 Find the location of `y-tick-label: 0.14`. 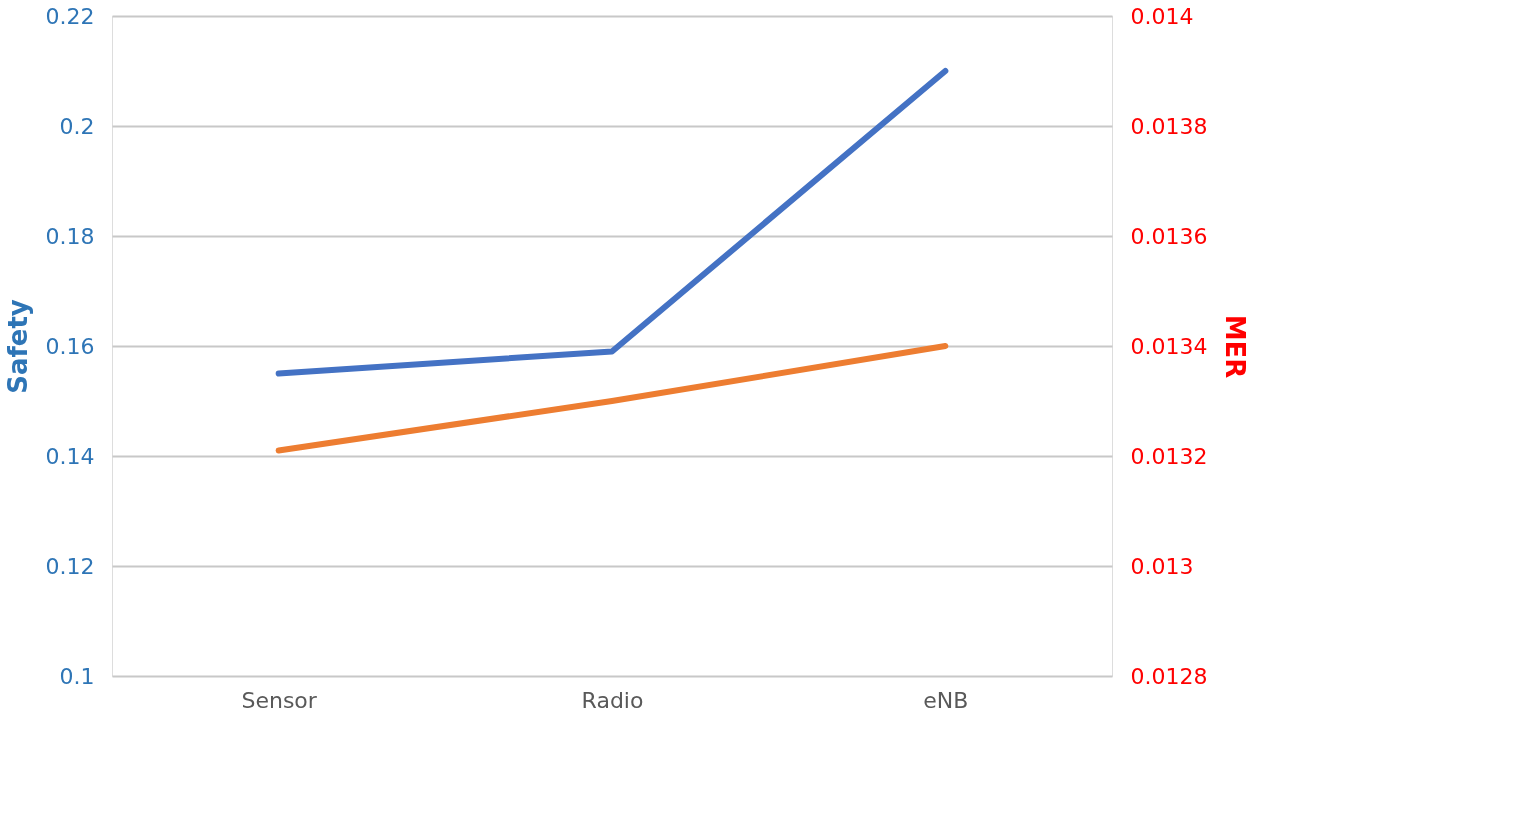

y-tick-label: 0.14 is located at coordinates (70, 456).